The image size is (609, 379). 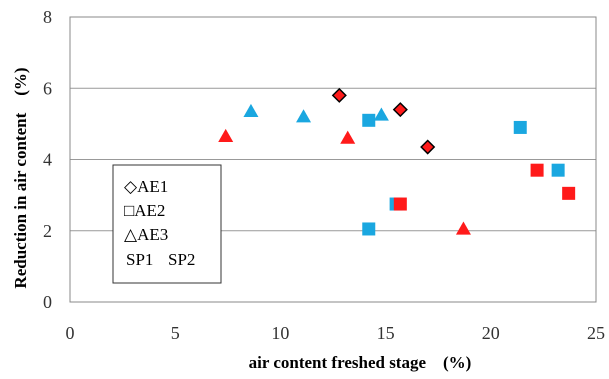 What do you see at coordinates (47, 302) in the screenshot?
I see `y-tick-label: 0` at bounding box center [47, 302].